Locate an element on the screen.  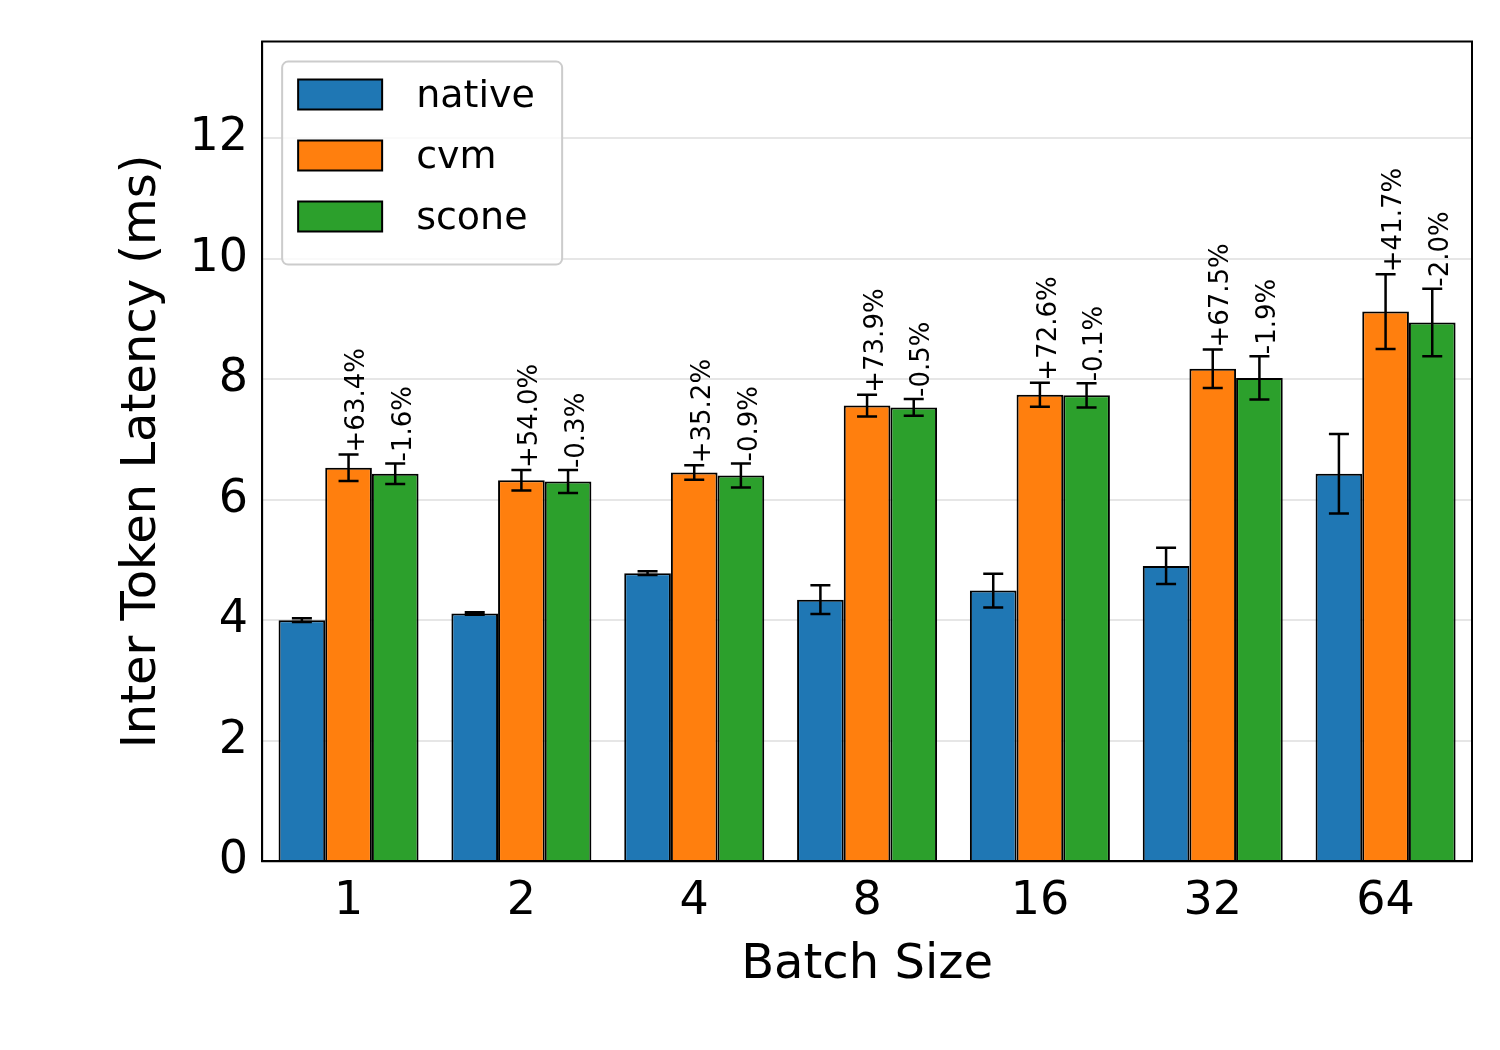
annotation: +73.9% is located at coordinates (873, 340).